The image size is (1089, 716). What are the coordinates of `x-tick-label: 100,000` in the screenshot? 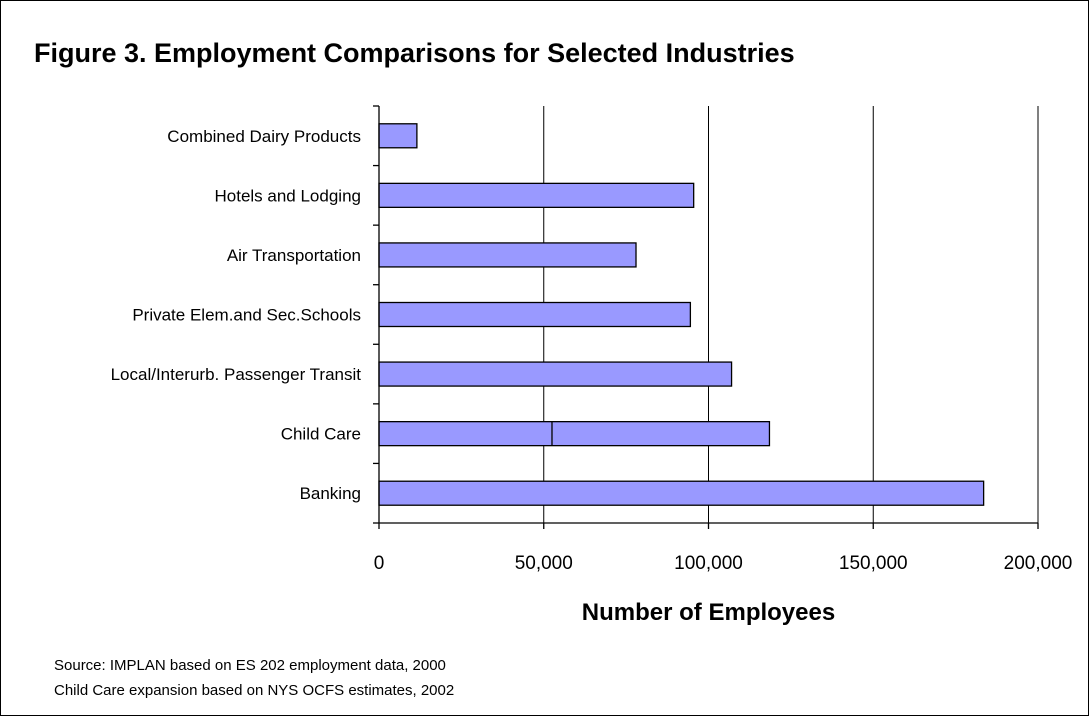 It's located at (708, 563).